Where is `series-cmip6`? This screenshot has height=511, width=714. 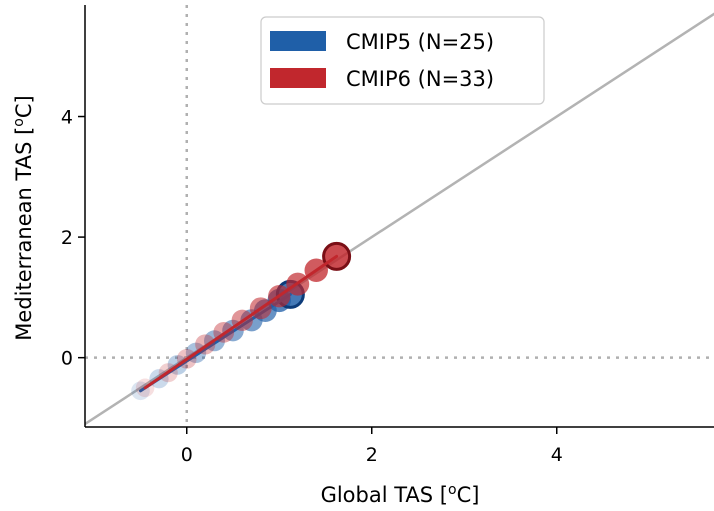
series-cmip6 is located at coordinates (243, 319).